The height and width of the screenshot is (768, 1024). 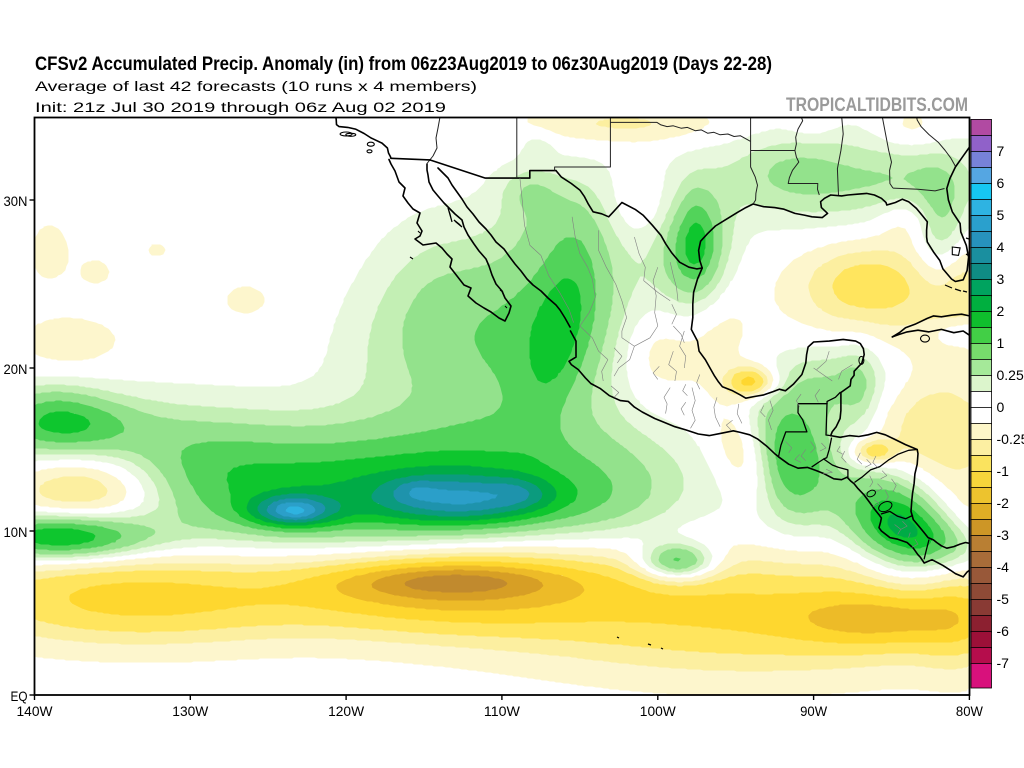 I want to click on svg-text: 80W, so click(x=970, y=711).